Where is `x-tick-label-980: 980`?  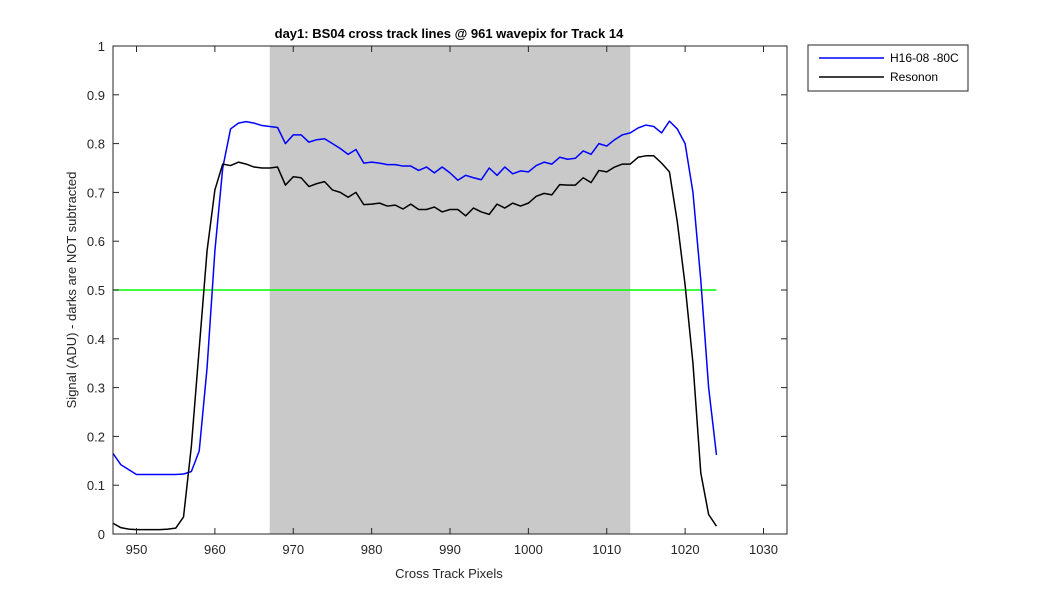 x-tick-label-980: 980 is located at coordinates (372, 549).